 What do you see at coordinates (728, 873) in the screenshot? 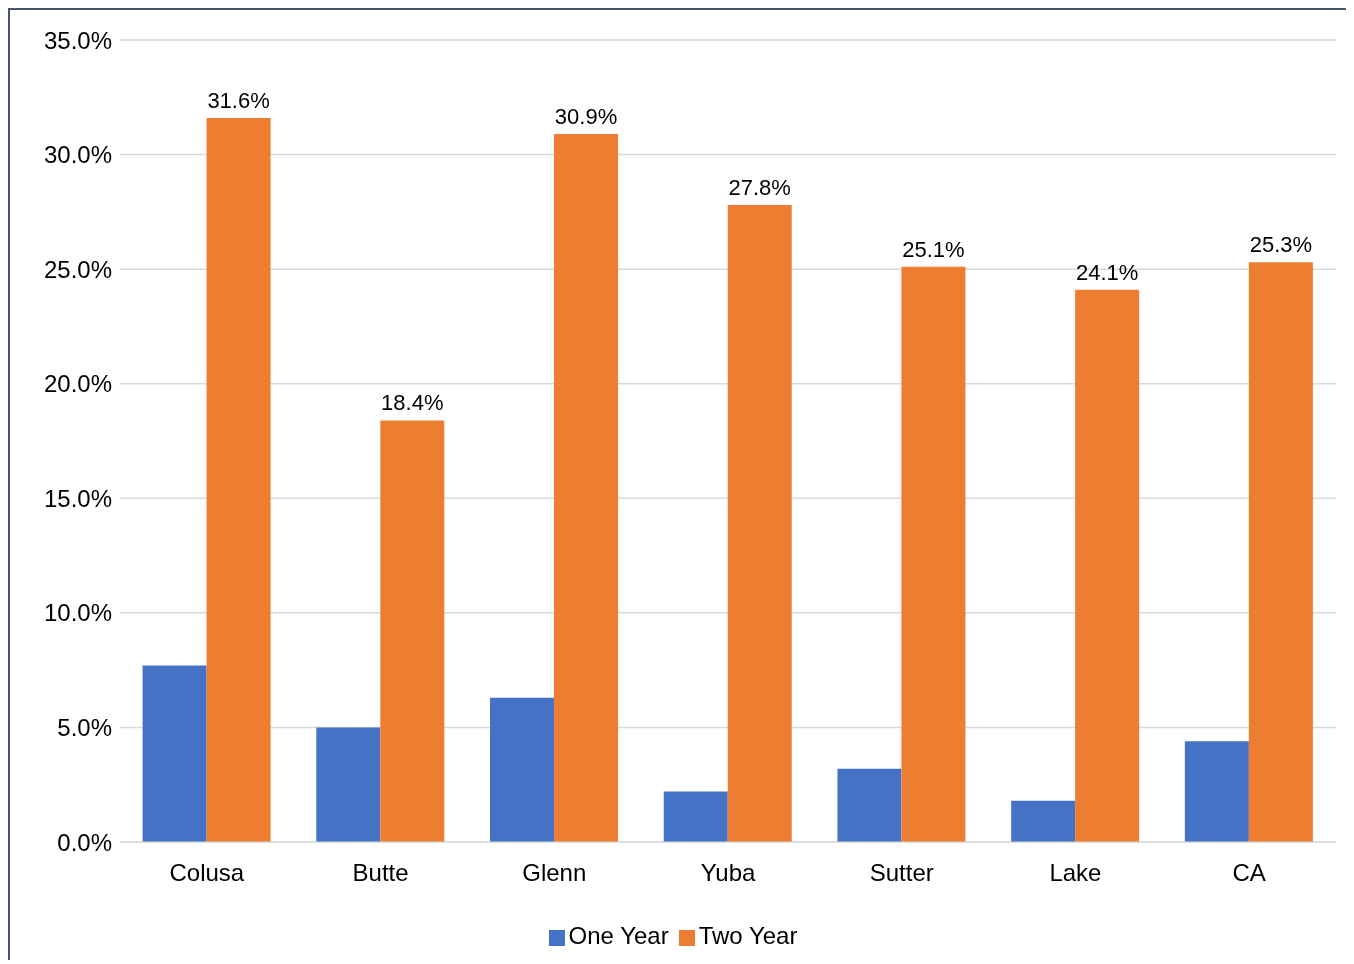
I see `x-tick-label: Yuba` at bounding box center [728, 873].